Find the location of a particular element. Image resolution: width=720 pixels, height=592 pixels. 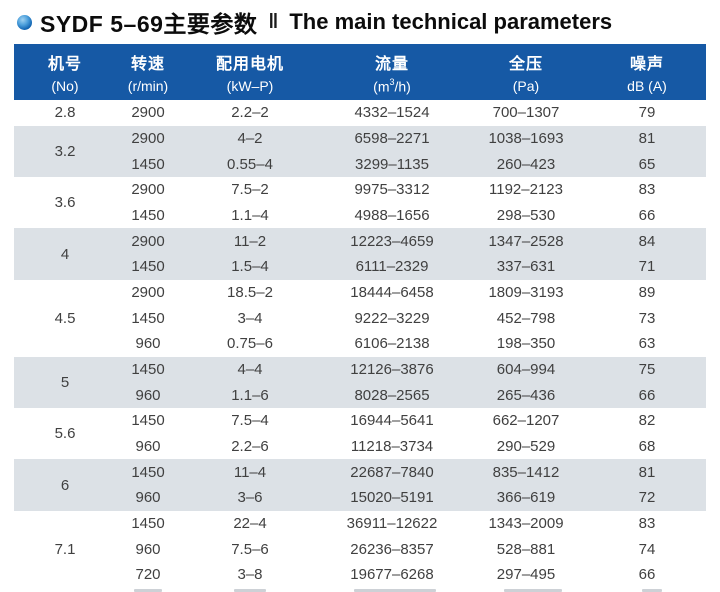

table-row: 720 3–8 19677–6268 297–495 66 is located at coordinates (411, 575).